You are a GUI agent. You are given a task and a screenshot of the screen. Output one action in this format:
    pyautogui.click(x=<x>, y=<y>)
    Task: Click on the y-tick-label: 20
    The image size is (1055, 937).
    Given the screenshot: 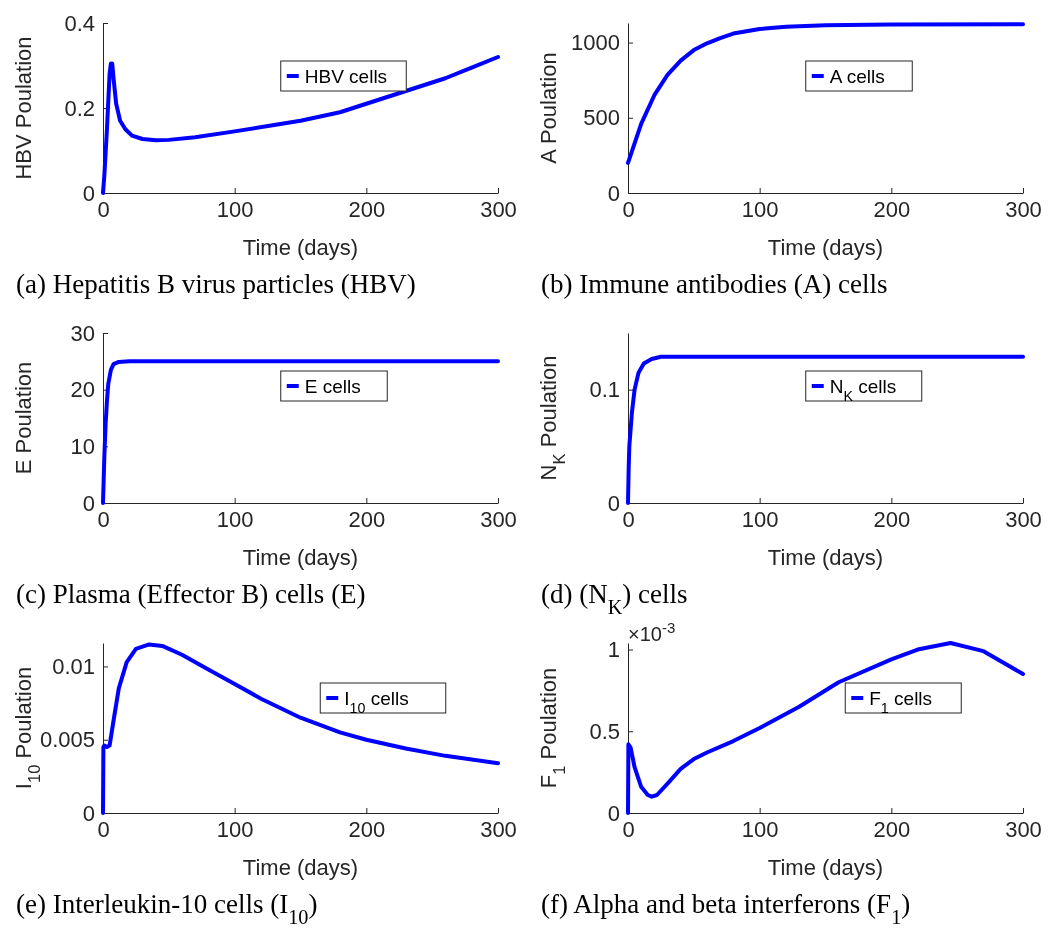 What is the action you would take?
    pyautogui.click(x=82, y=390)
    